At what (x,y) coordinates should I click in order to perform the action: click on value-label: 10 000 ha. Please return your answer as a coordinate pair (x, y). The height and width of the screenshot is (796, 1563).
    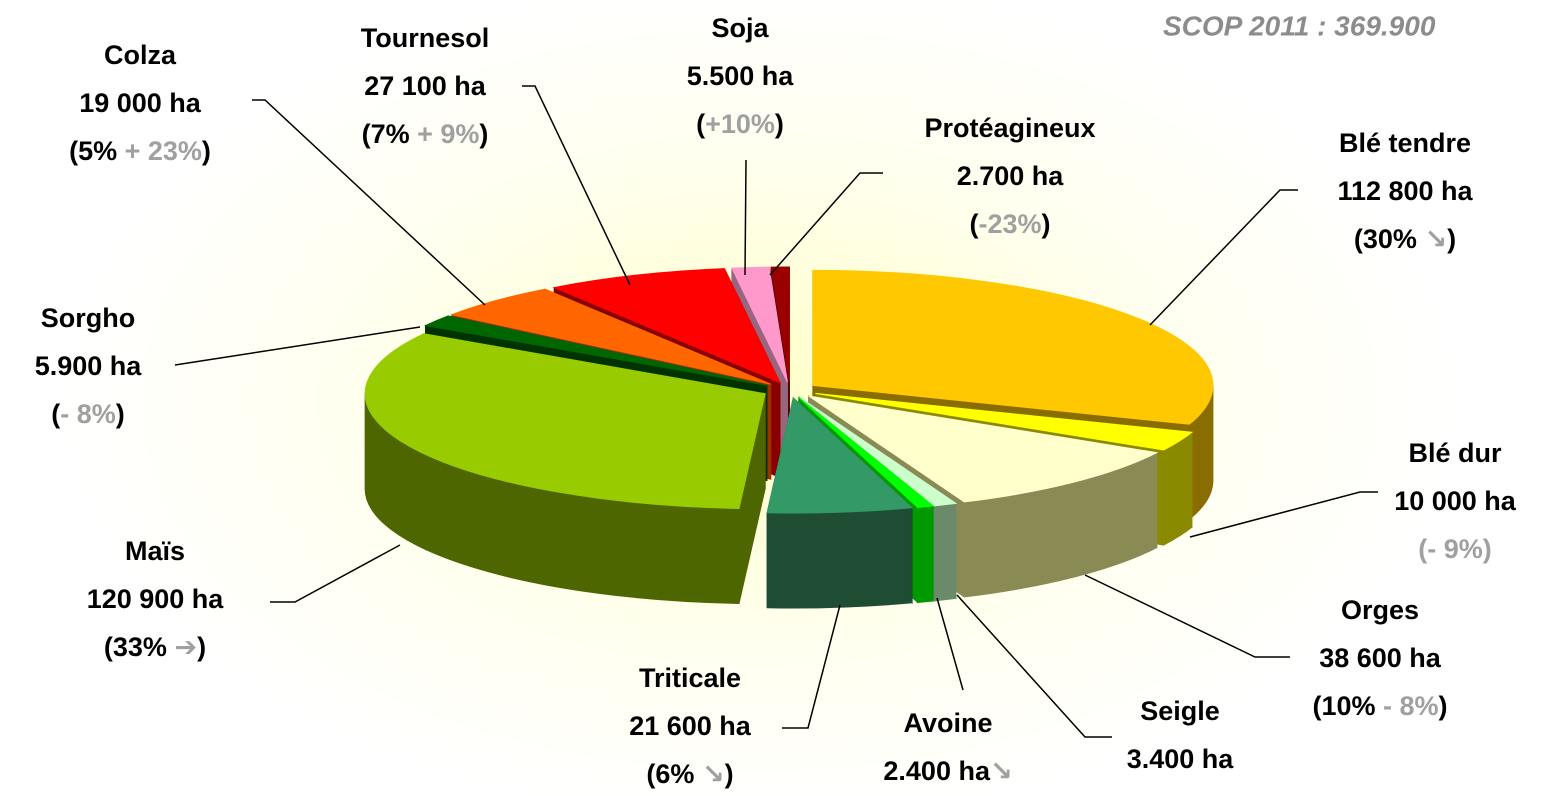
    Looking at the image, I should click on (1455, 501).